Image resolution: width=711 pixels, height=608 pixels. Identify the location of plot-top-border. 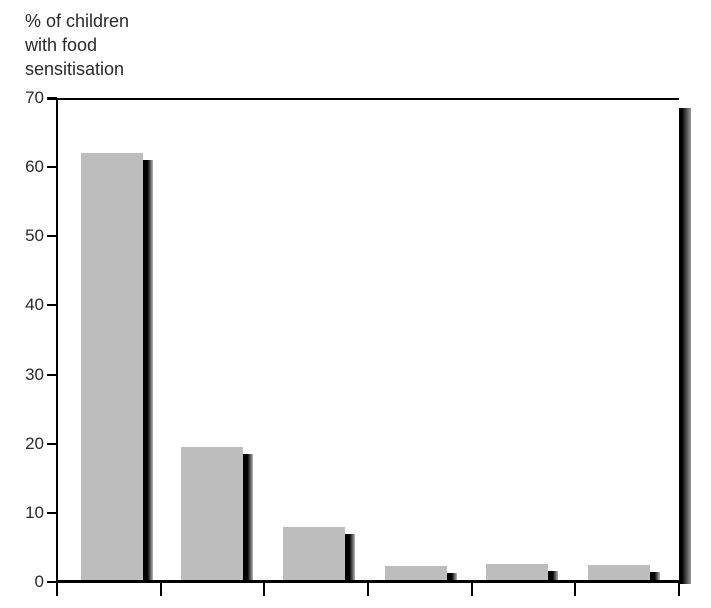
(363, 99).